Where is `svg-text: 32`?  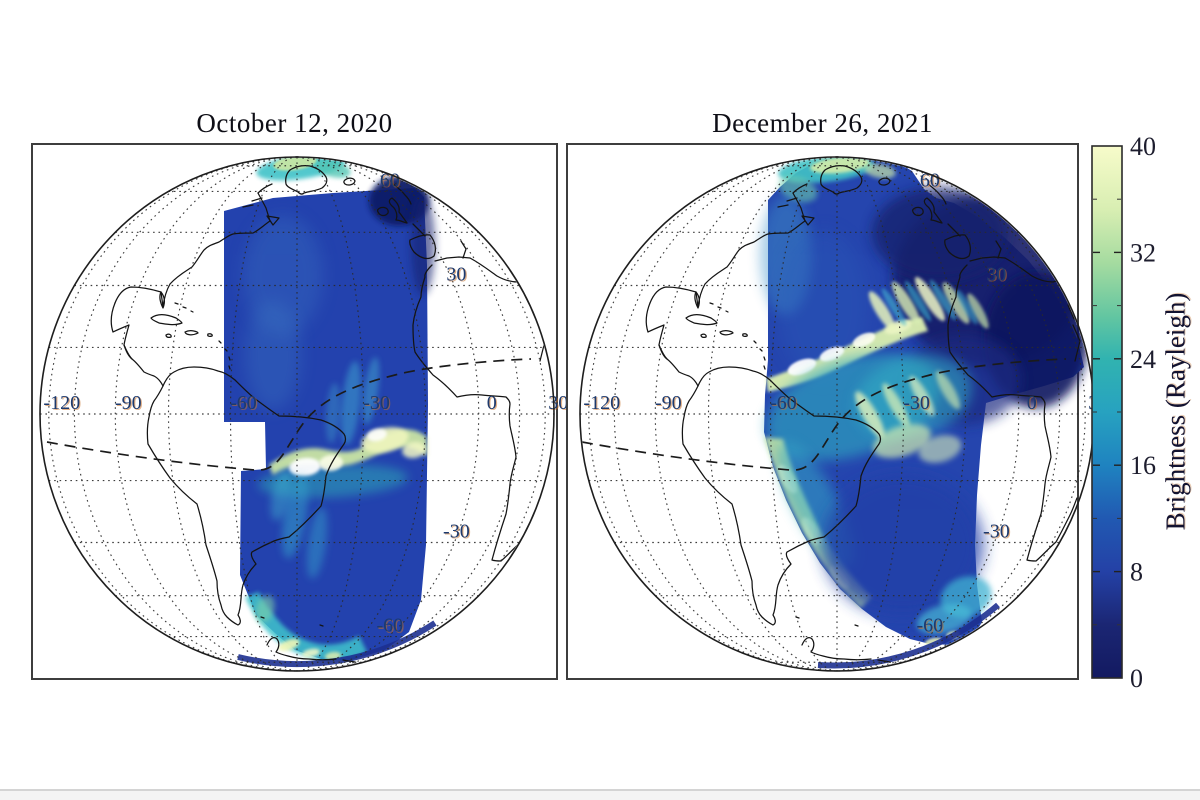 svg-text: 32 is located at coordinates (1143, 252).